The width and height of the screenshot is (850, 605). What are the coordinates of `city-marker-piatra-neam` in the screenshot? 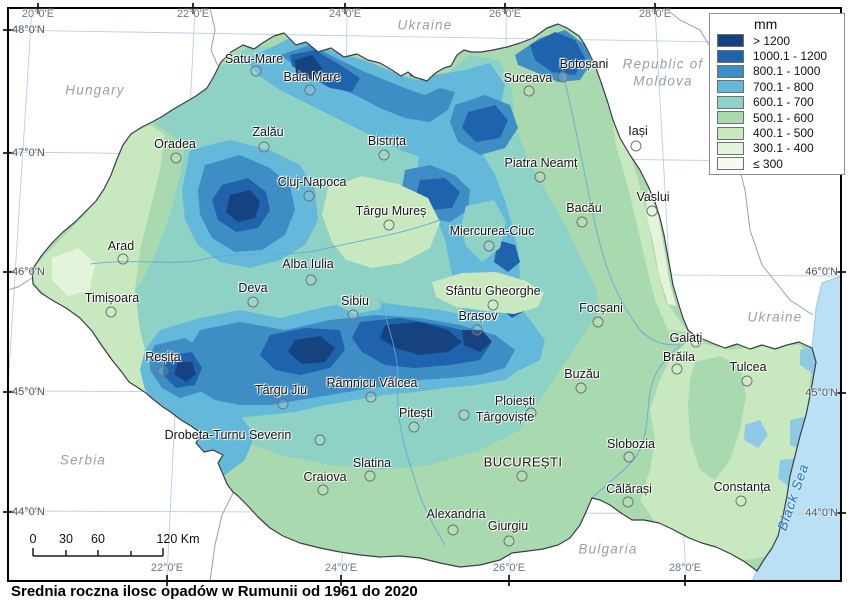 It's located at (540, 177).